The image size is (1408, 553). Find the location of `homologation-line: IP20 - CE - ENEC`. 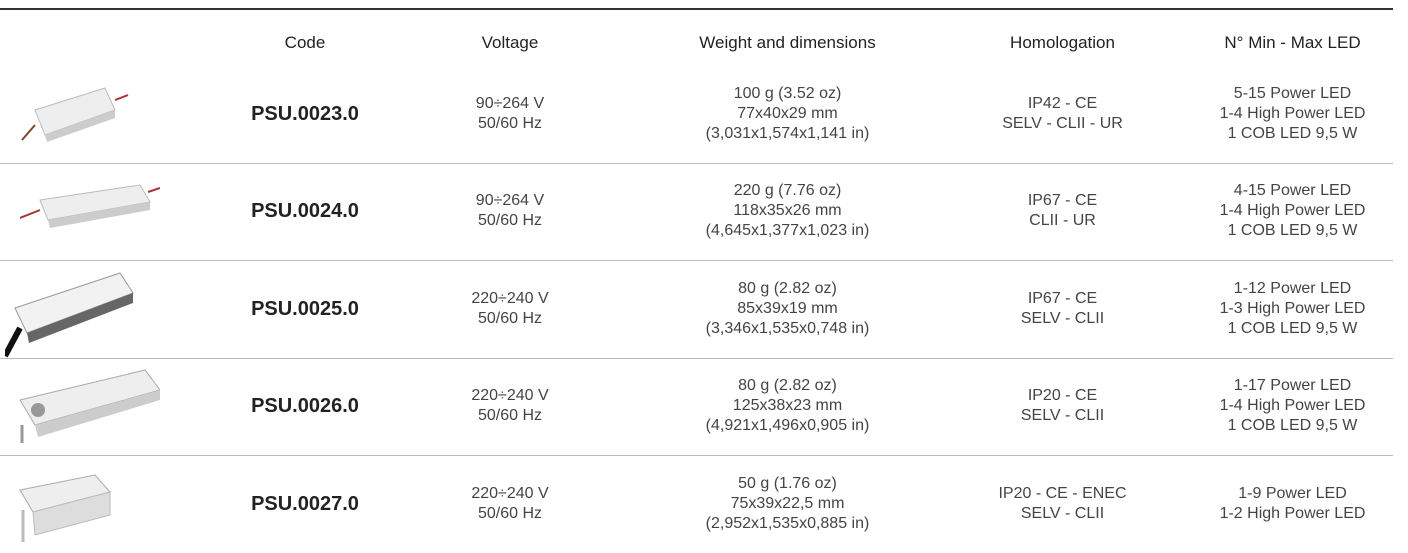

homologation-line: IP20 - CE - ENEC is located at coordinates (1062, 493).